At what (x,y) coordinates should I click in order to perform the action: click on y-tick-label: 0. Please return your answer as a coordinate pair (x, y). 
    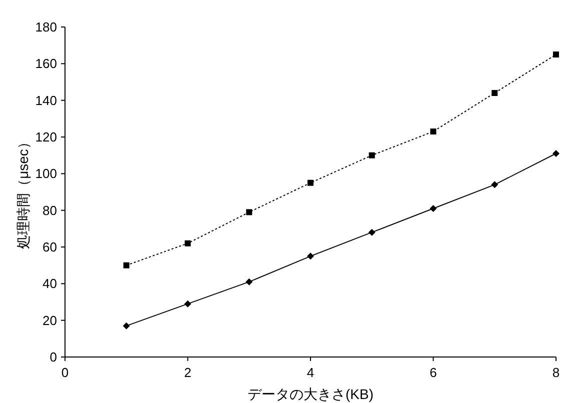
    Looking at the image, I should click on (53, 357).